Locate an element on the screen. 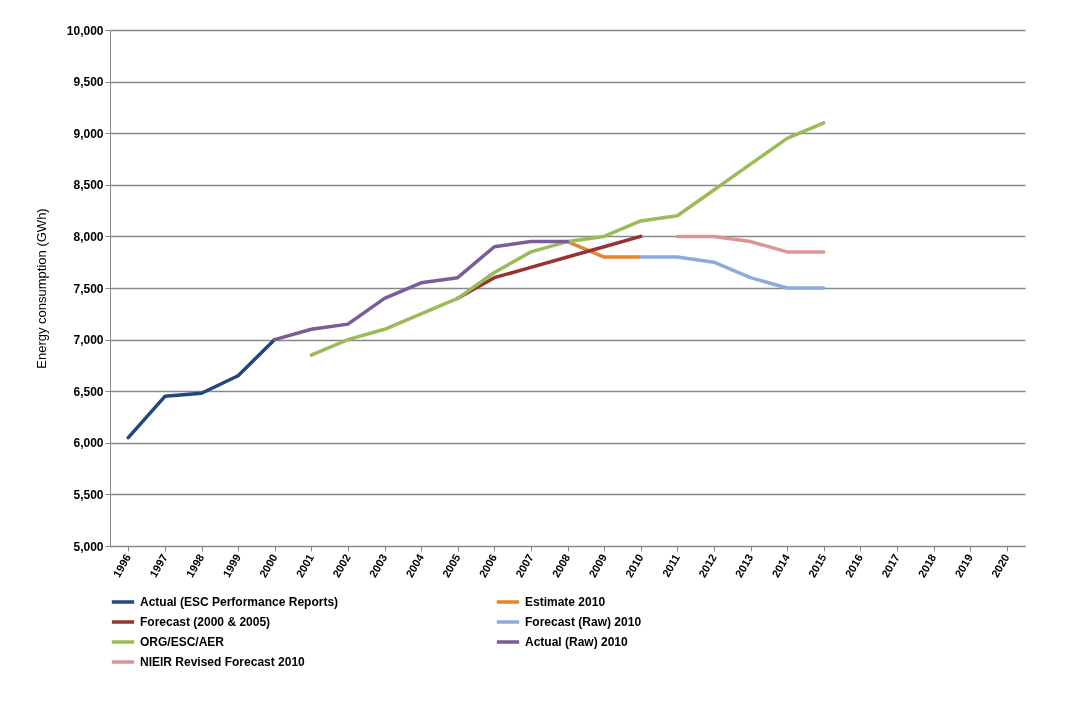  legend-label: Actual (Raw) 2010 is located at coordinates (577, 642).